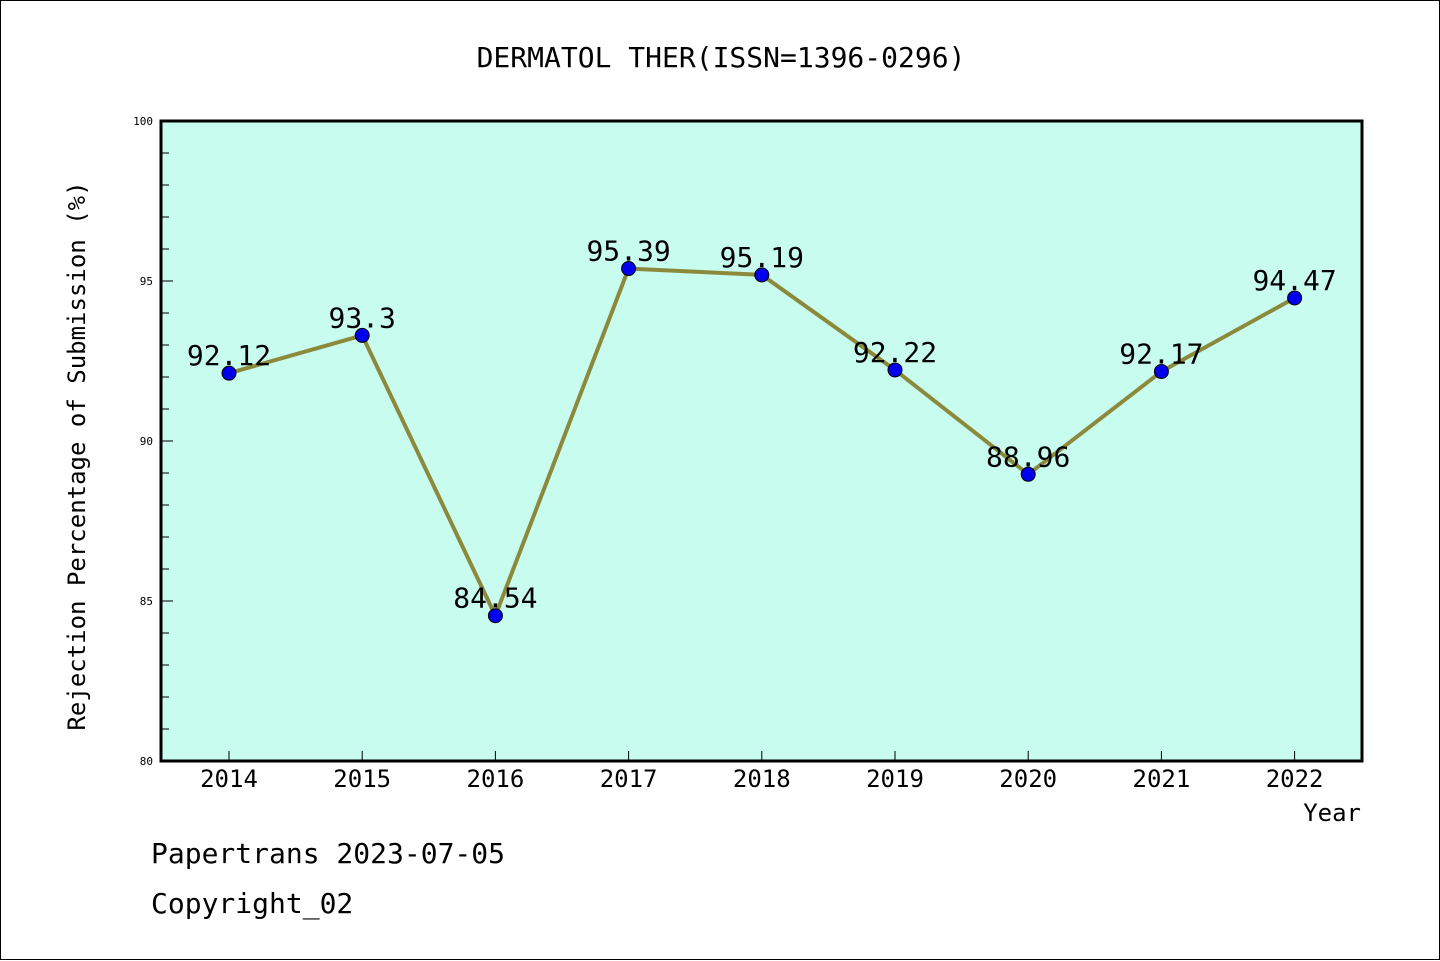  Describe the element at coordinates (143, 121) in the screenshot. I see `y-tick-label: 100` at that location.